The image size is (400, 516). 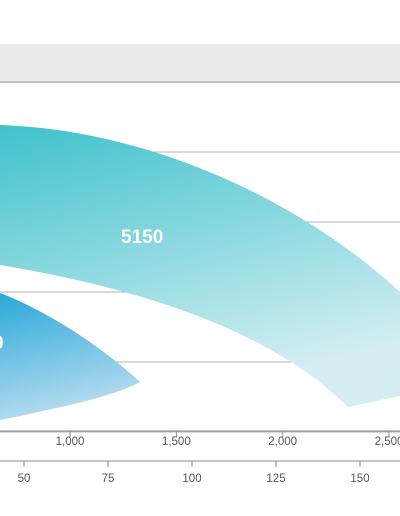 What do you see at coordinates (228, 439) in the screenshot?
I see `x-axis-primary-ticks: 1,000 1,500 2,000 2,500` at bounding box center [228, 439].